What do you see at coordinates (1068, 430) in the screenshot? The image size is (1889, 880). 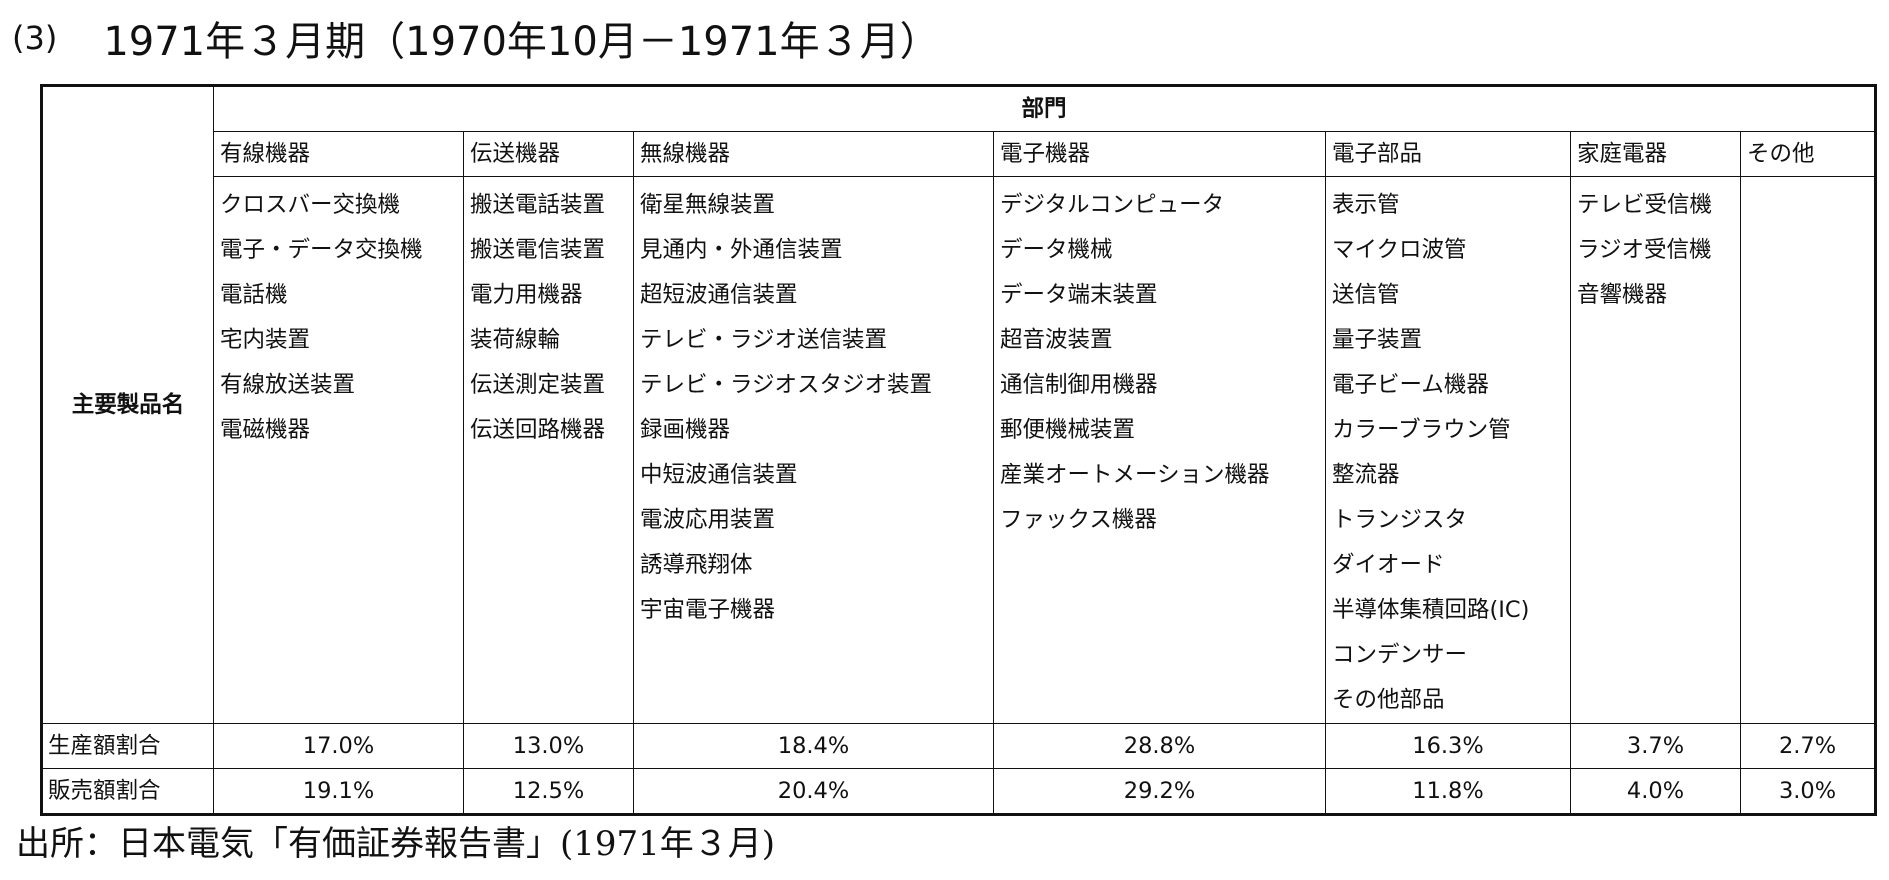 I see `product-item: 郵便機械装置` at bounding box center [1068, 430].